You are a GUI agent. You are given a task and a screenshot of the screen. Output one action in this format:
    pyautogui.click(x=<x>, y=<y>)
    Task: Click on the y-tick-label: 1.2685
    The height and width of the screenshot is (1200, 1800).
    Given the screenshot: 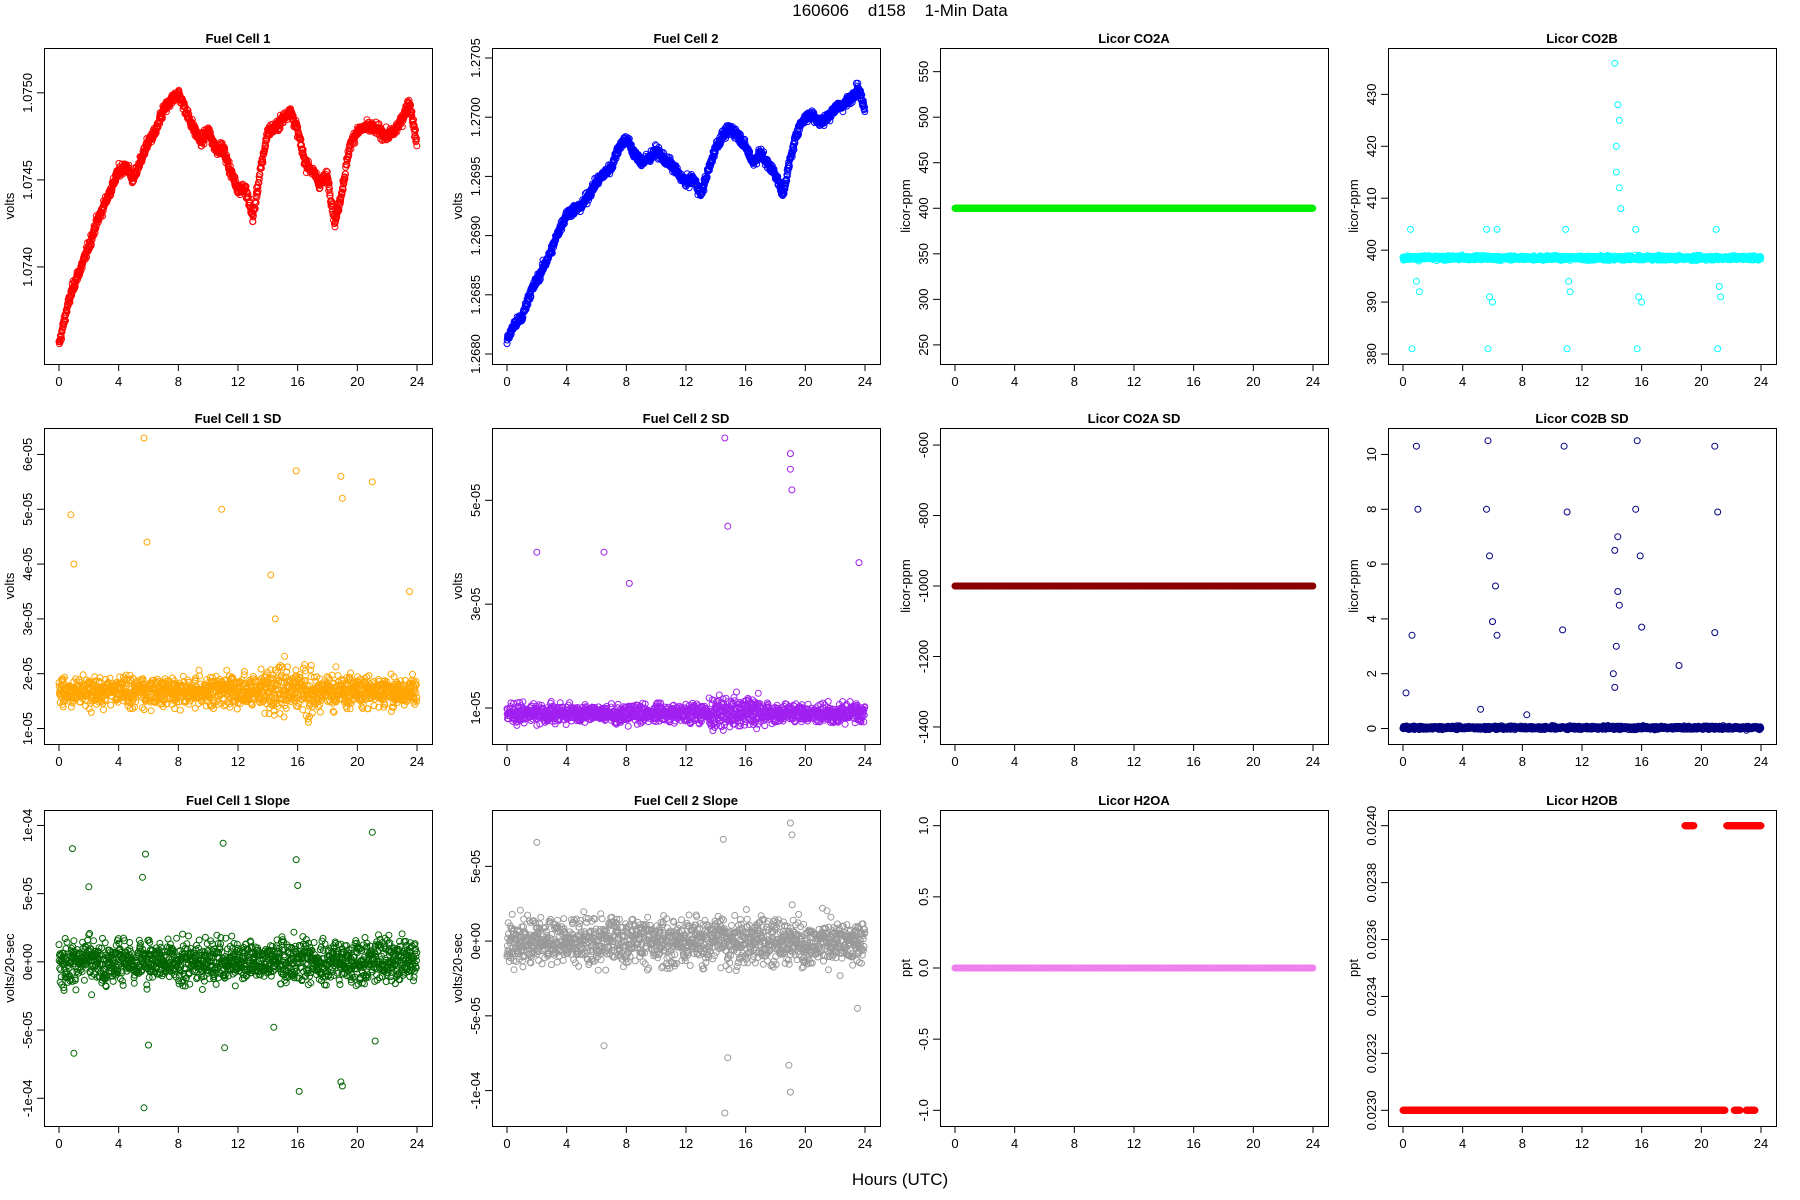 What is the action you would take?
    pyautogui.click(x=475, y=295)
    